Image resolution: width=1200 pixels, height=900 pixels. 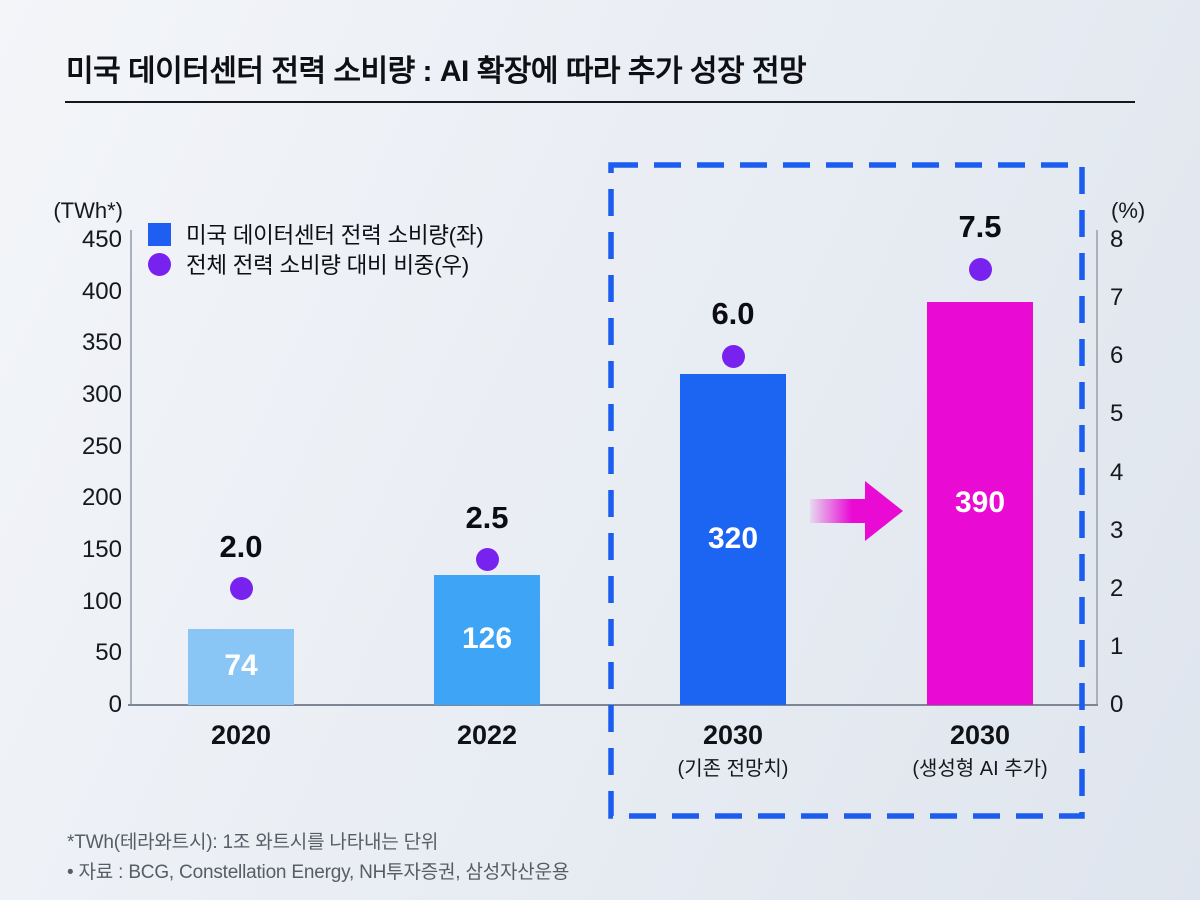 What do you see at coordinates (856, 511) in the screenshot?
I see `growth-arrow-icon` at bounding box center [856, 511].